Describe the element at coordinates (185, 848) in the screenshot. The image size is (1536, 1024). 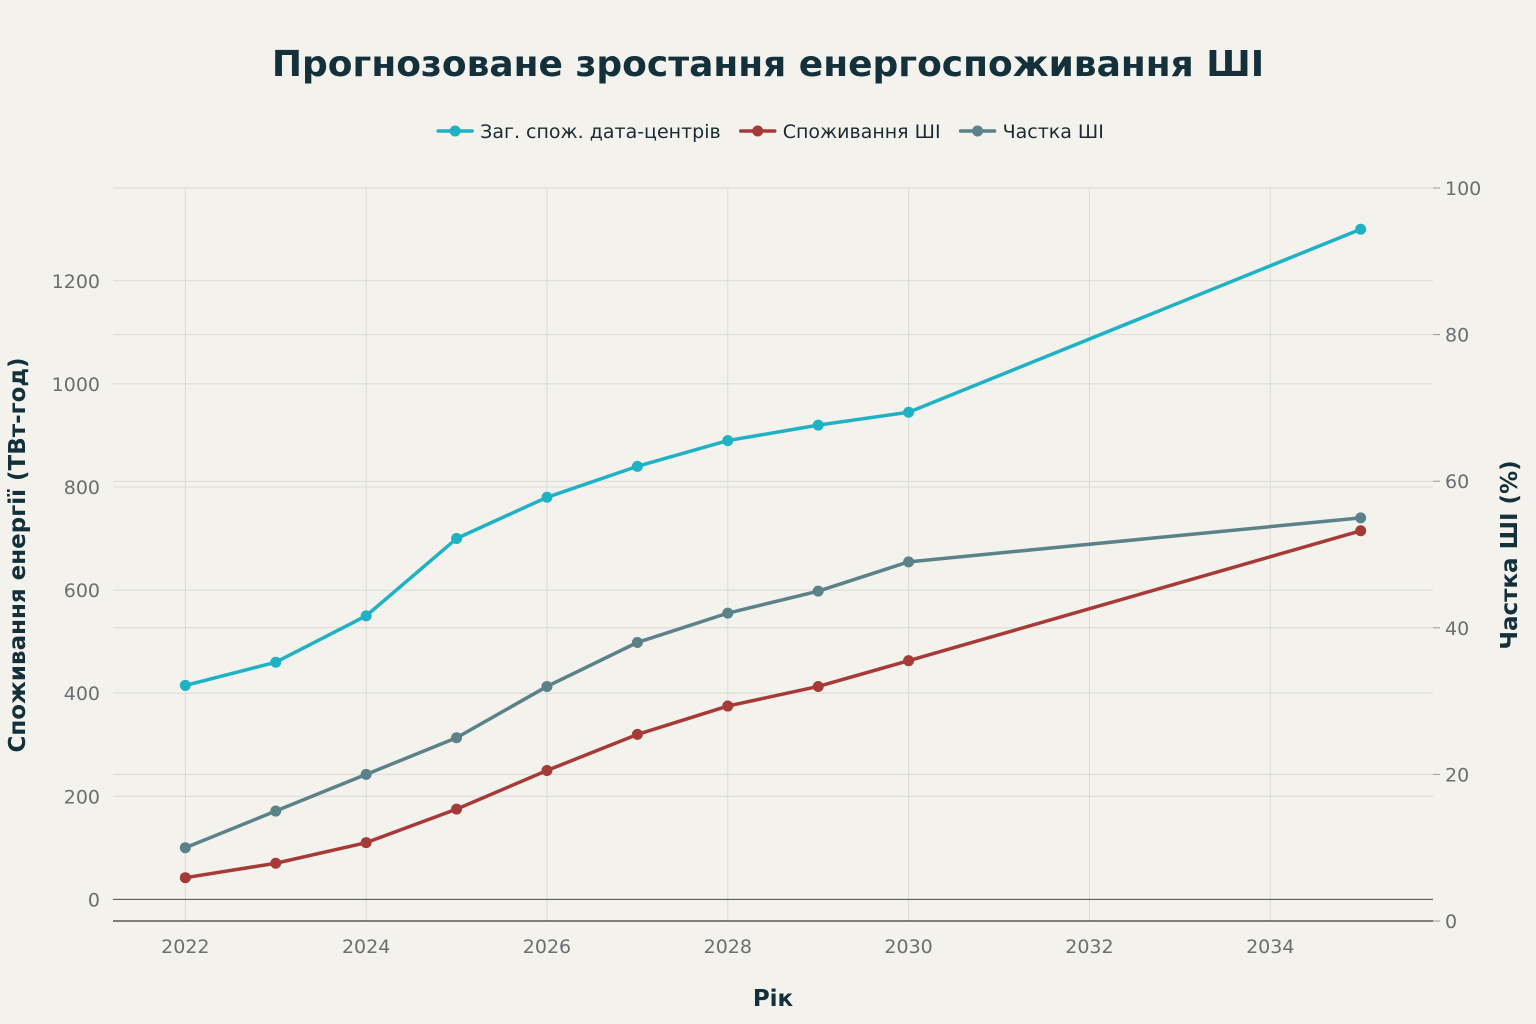
I see `point-2-2022` at that location.